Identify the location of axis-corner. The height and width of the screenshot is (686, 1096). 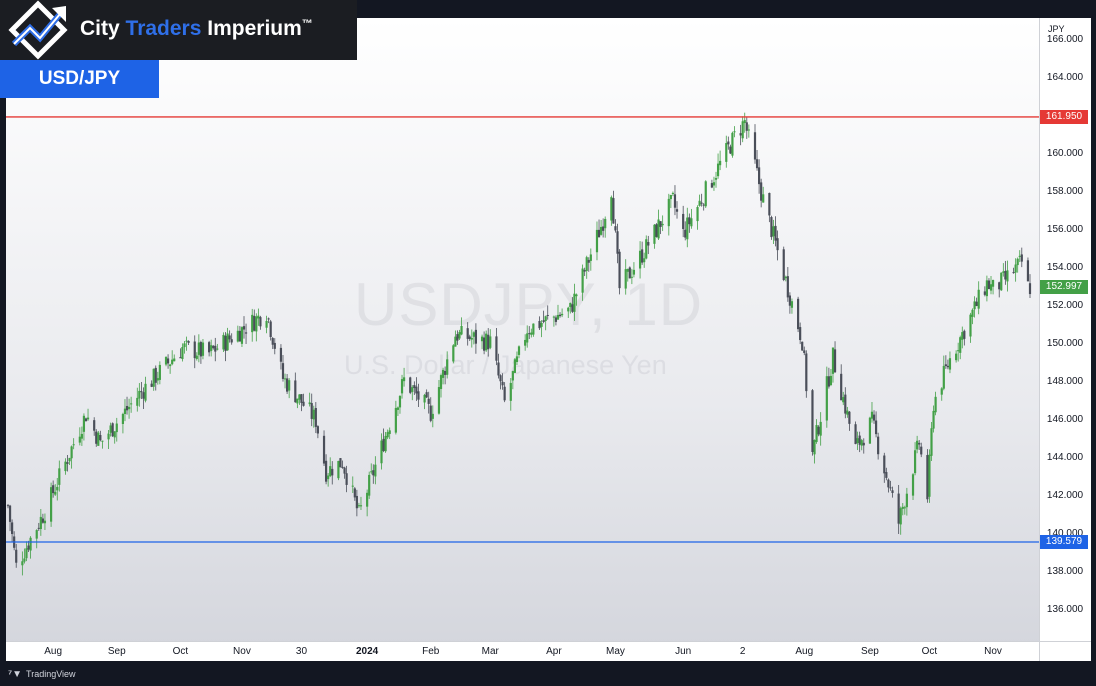
(1065, 651).